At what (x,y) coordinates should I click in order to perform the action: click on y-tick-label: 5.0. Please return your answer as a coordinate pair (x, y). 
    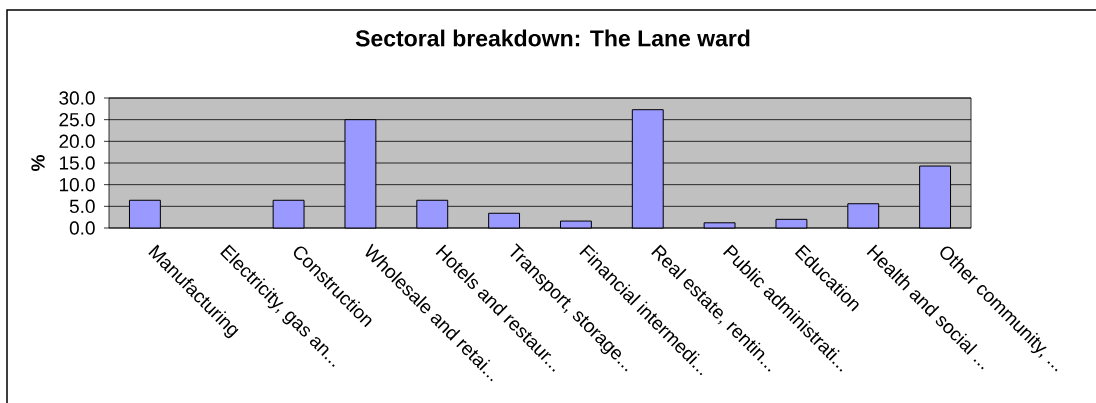
    Looking at the image, I should click on (82, 206).